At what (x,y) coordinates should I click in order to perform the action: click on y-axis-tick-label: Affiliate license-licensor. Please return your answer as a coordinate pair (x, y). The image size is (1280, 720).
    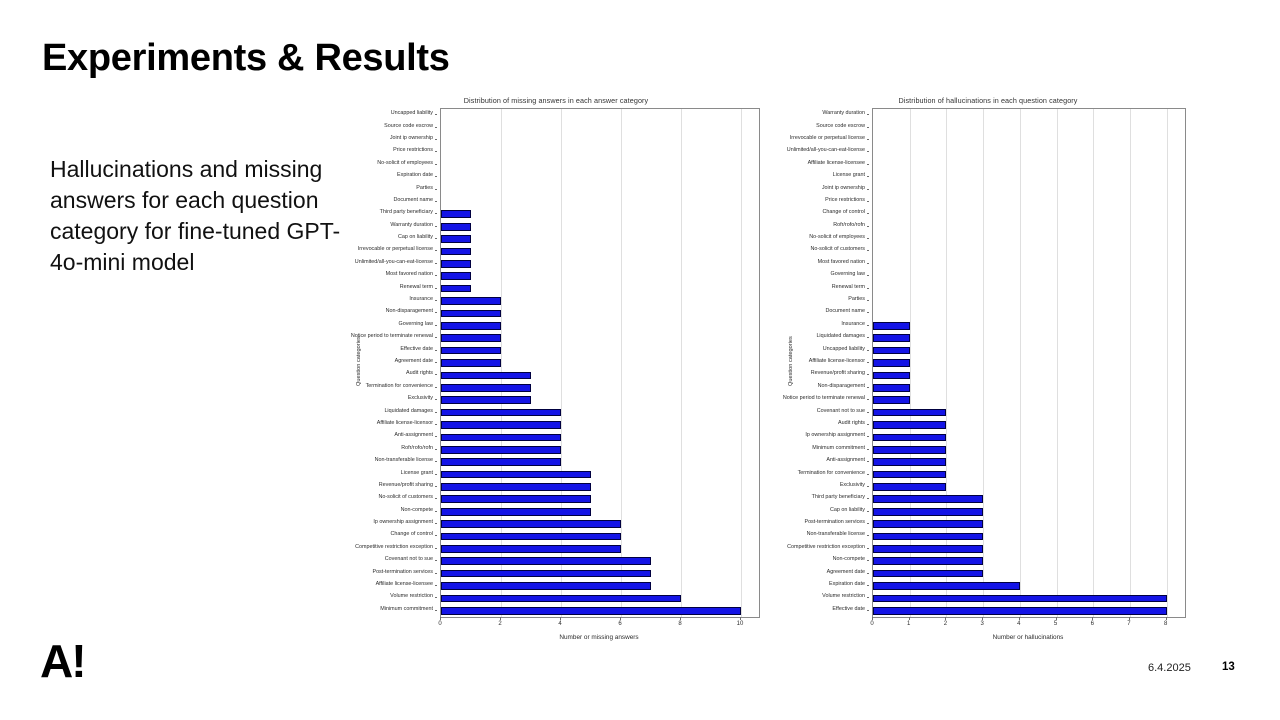
    Looking at the image, I should click on (836, 361).